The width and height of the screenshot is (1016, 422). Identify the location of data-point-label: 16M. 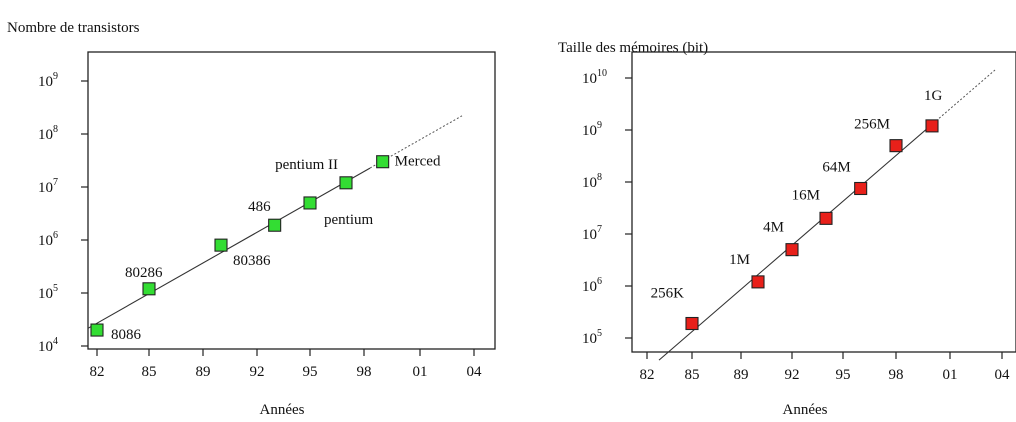
(806, 195).